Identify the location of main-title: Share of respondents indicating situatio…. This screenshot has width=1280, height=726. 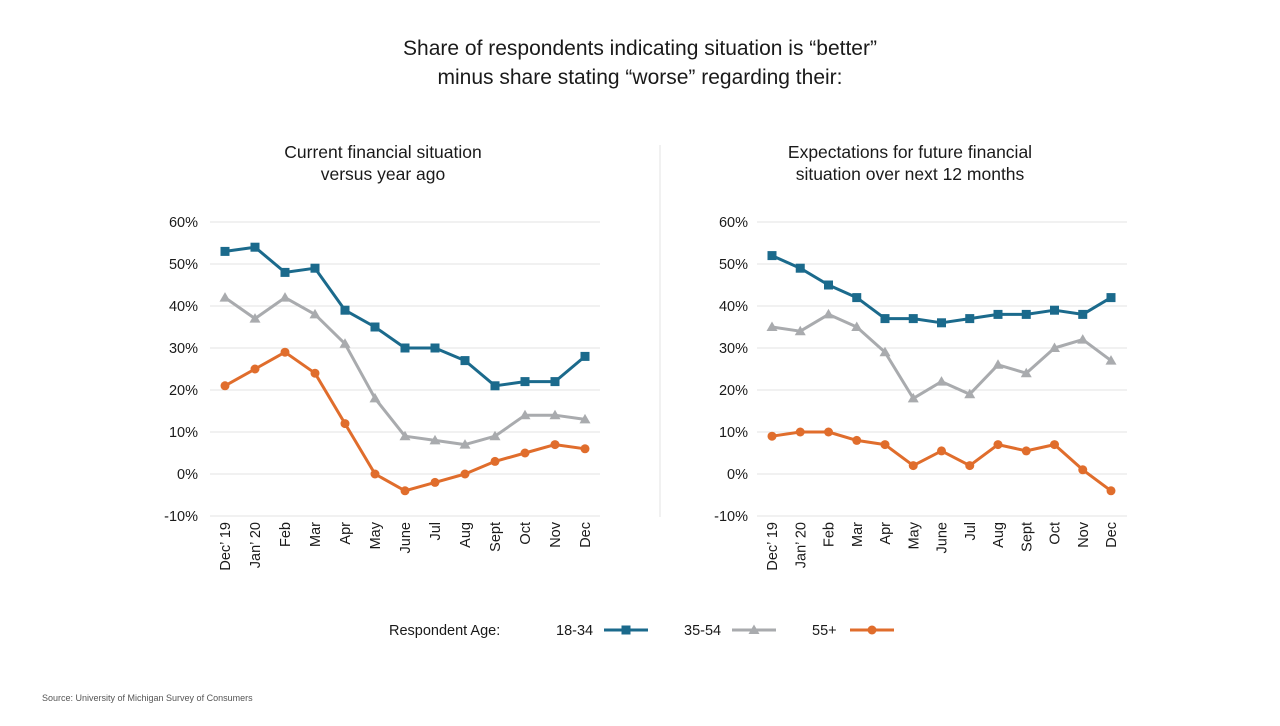
(640, 63).